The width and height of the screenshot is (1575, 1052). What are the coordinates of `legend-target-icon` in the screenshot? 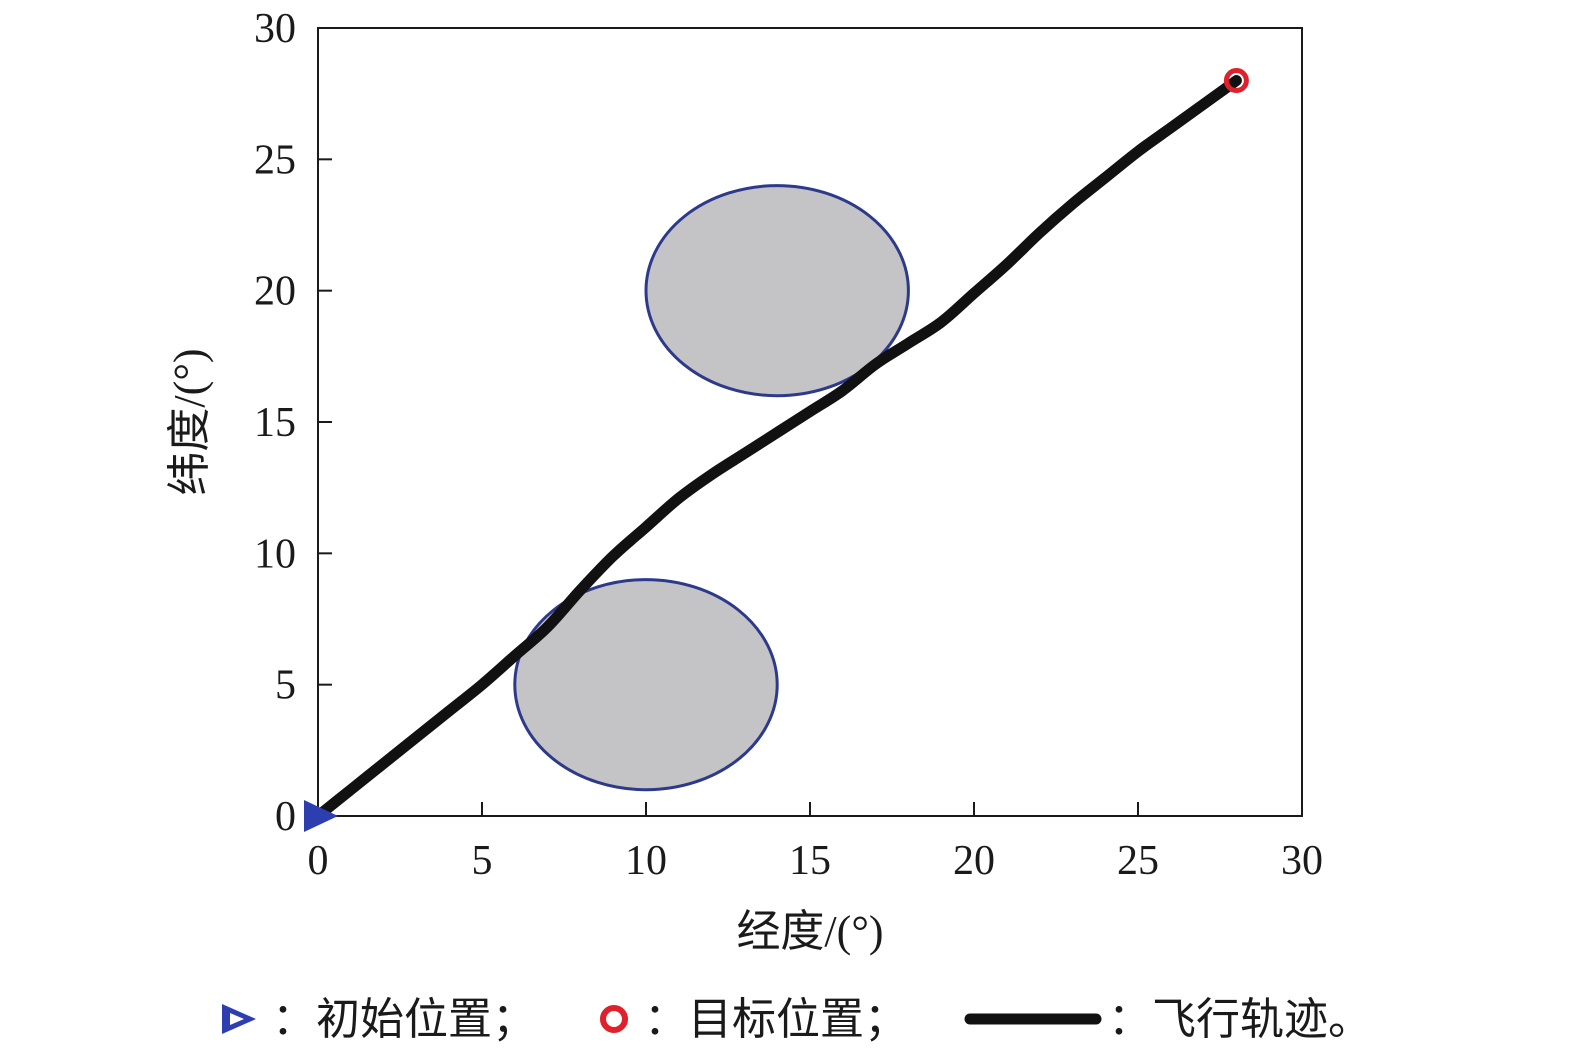 It's located at (614, 1019).